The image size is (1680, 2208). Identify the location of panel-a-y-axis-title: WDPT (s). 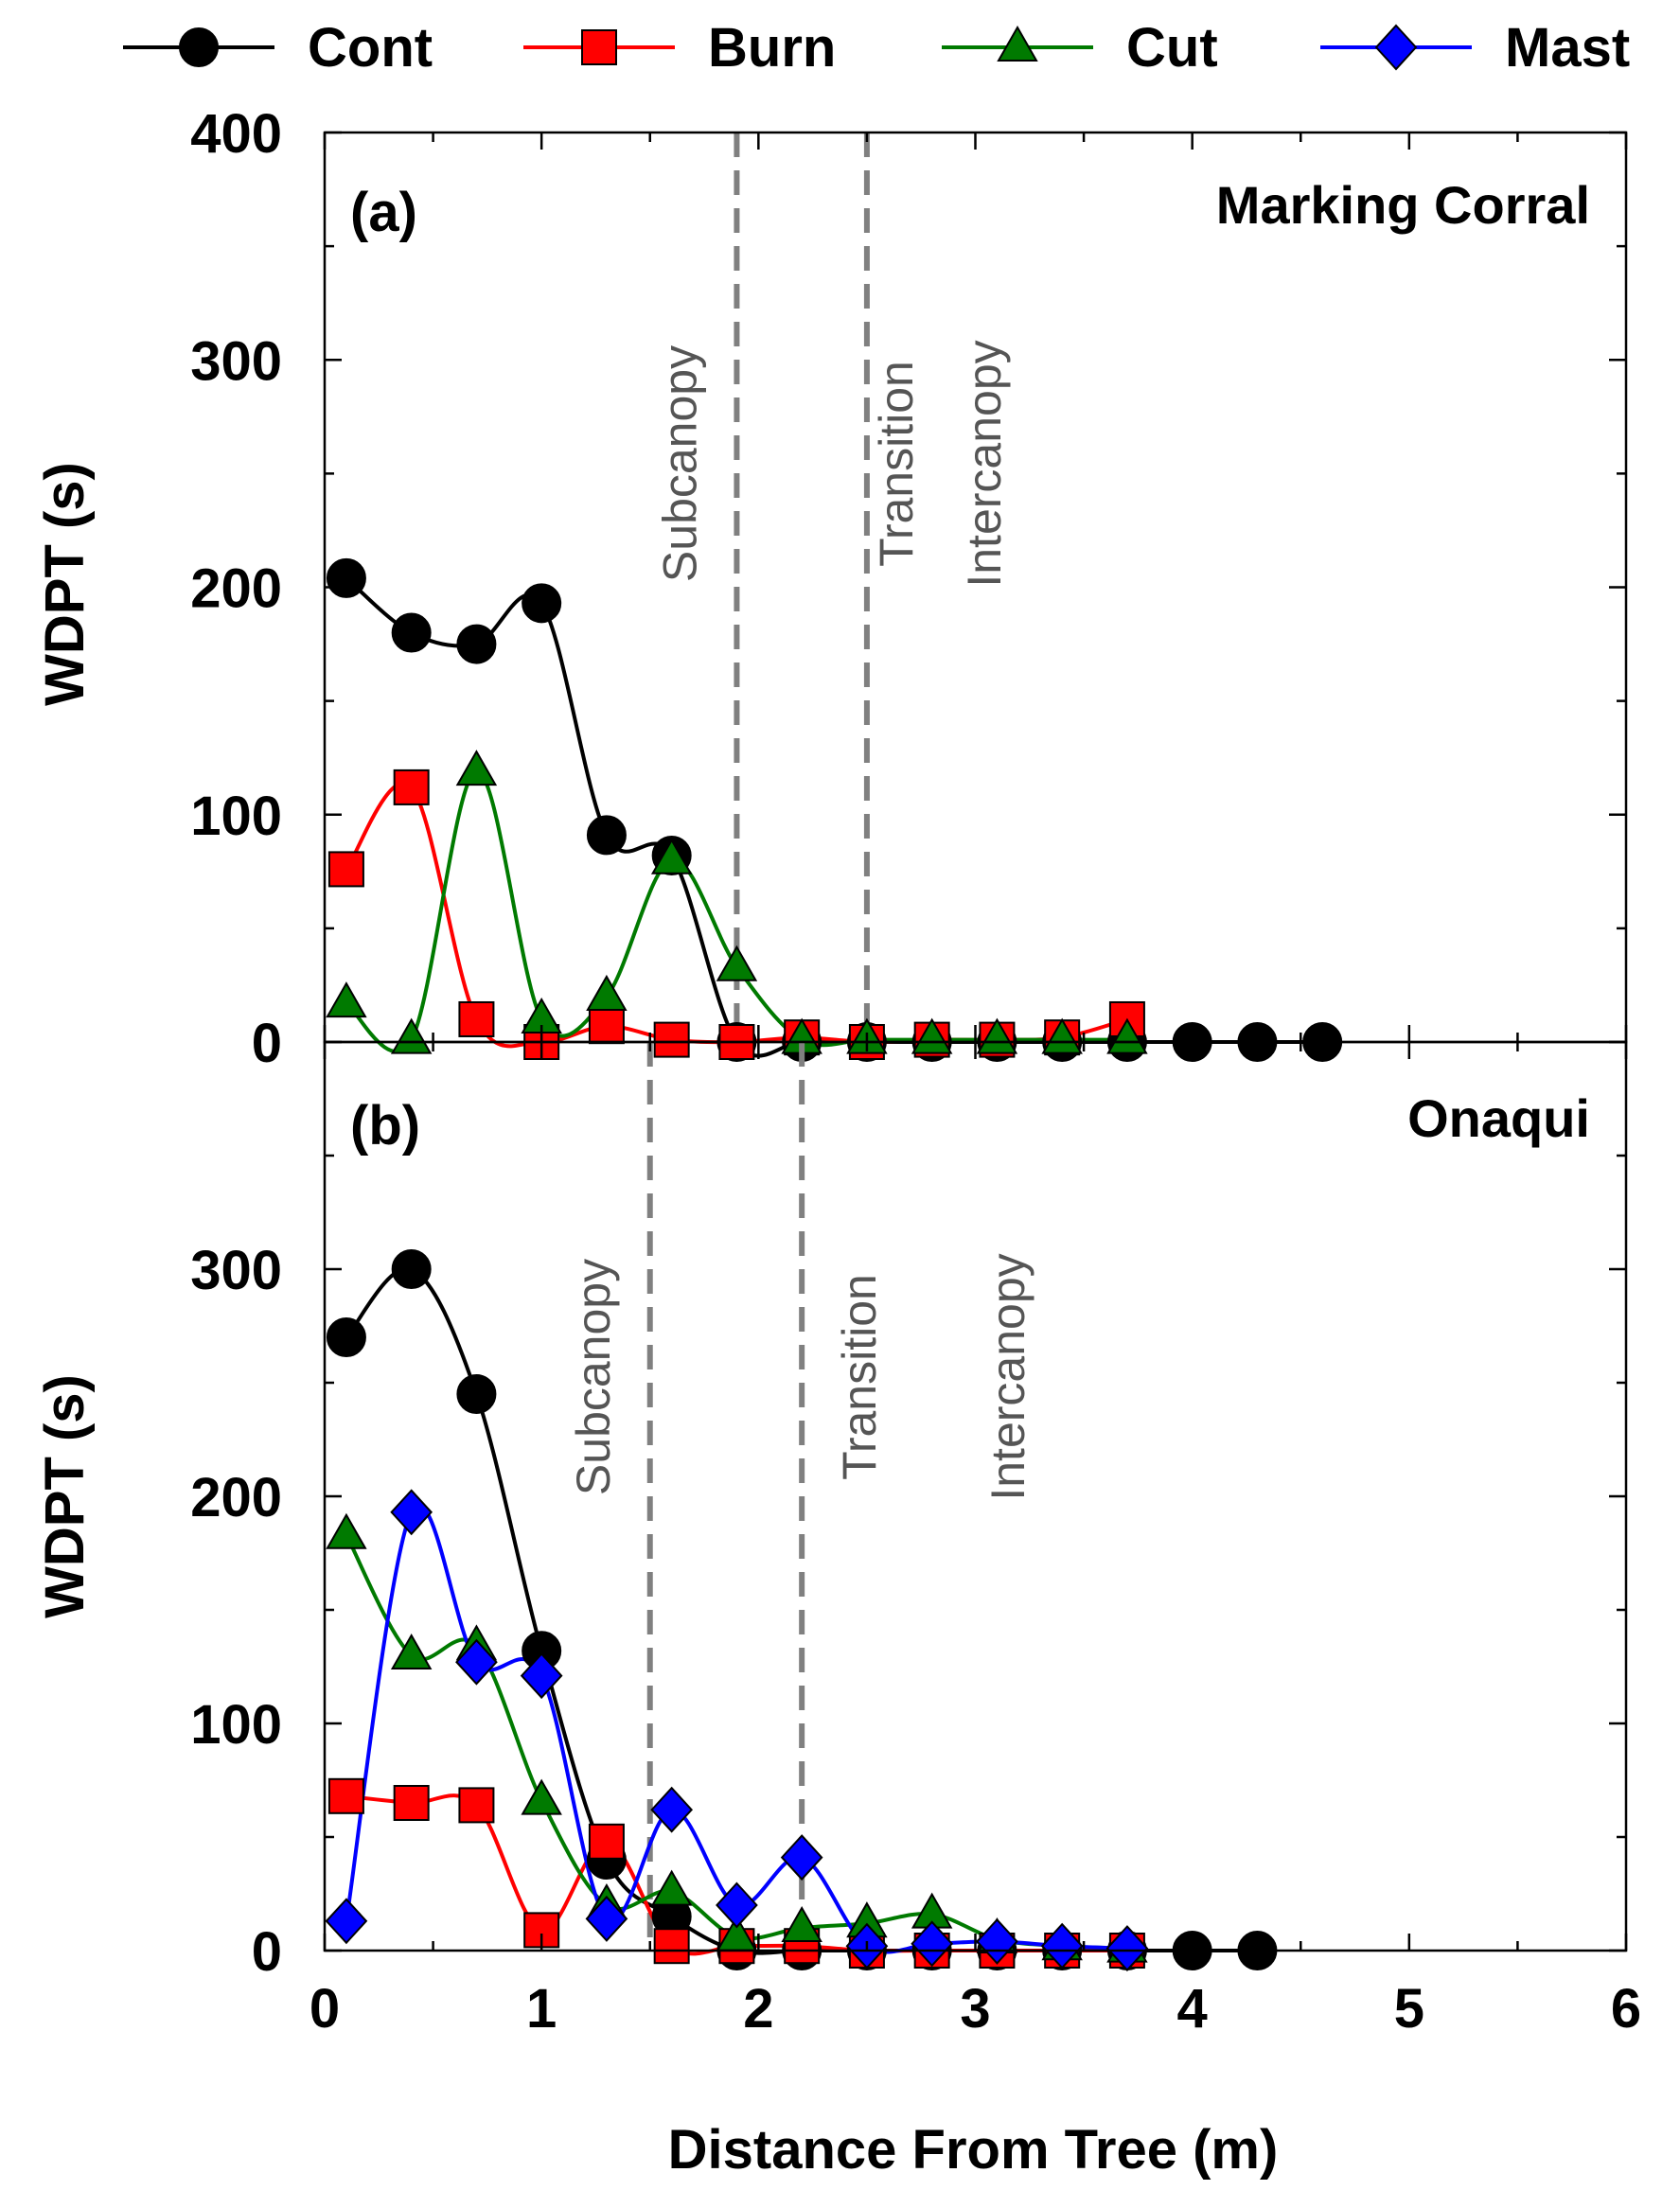
(65, 584).